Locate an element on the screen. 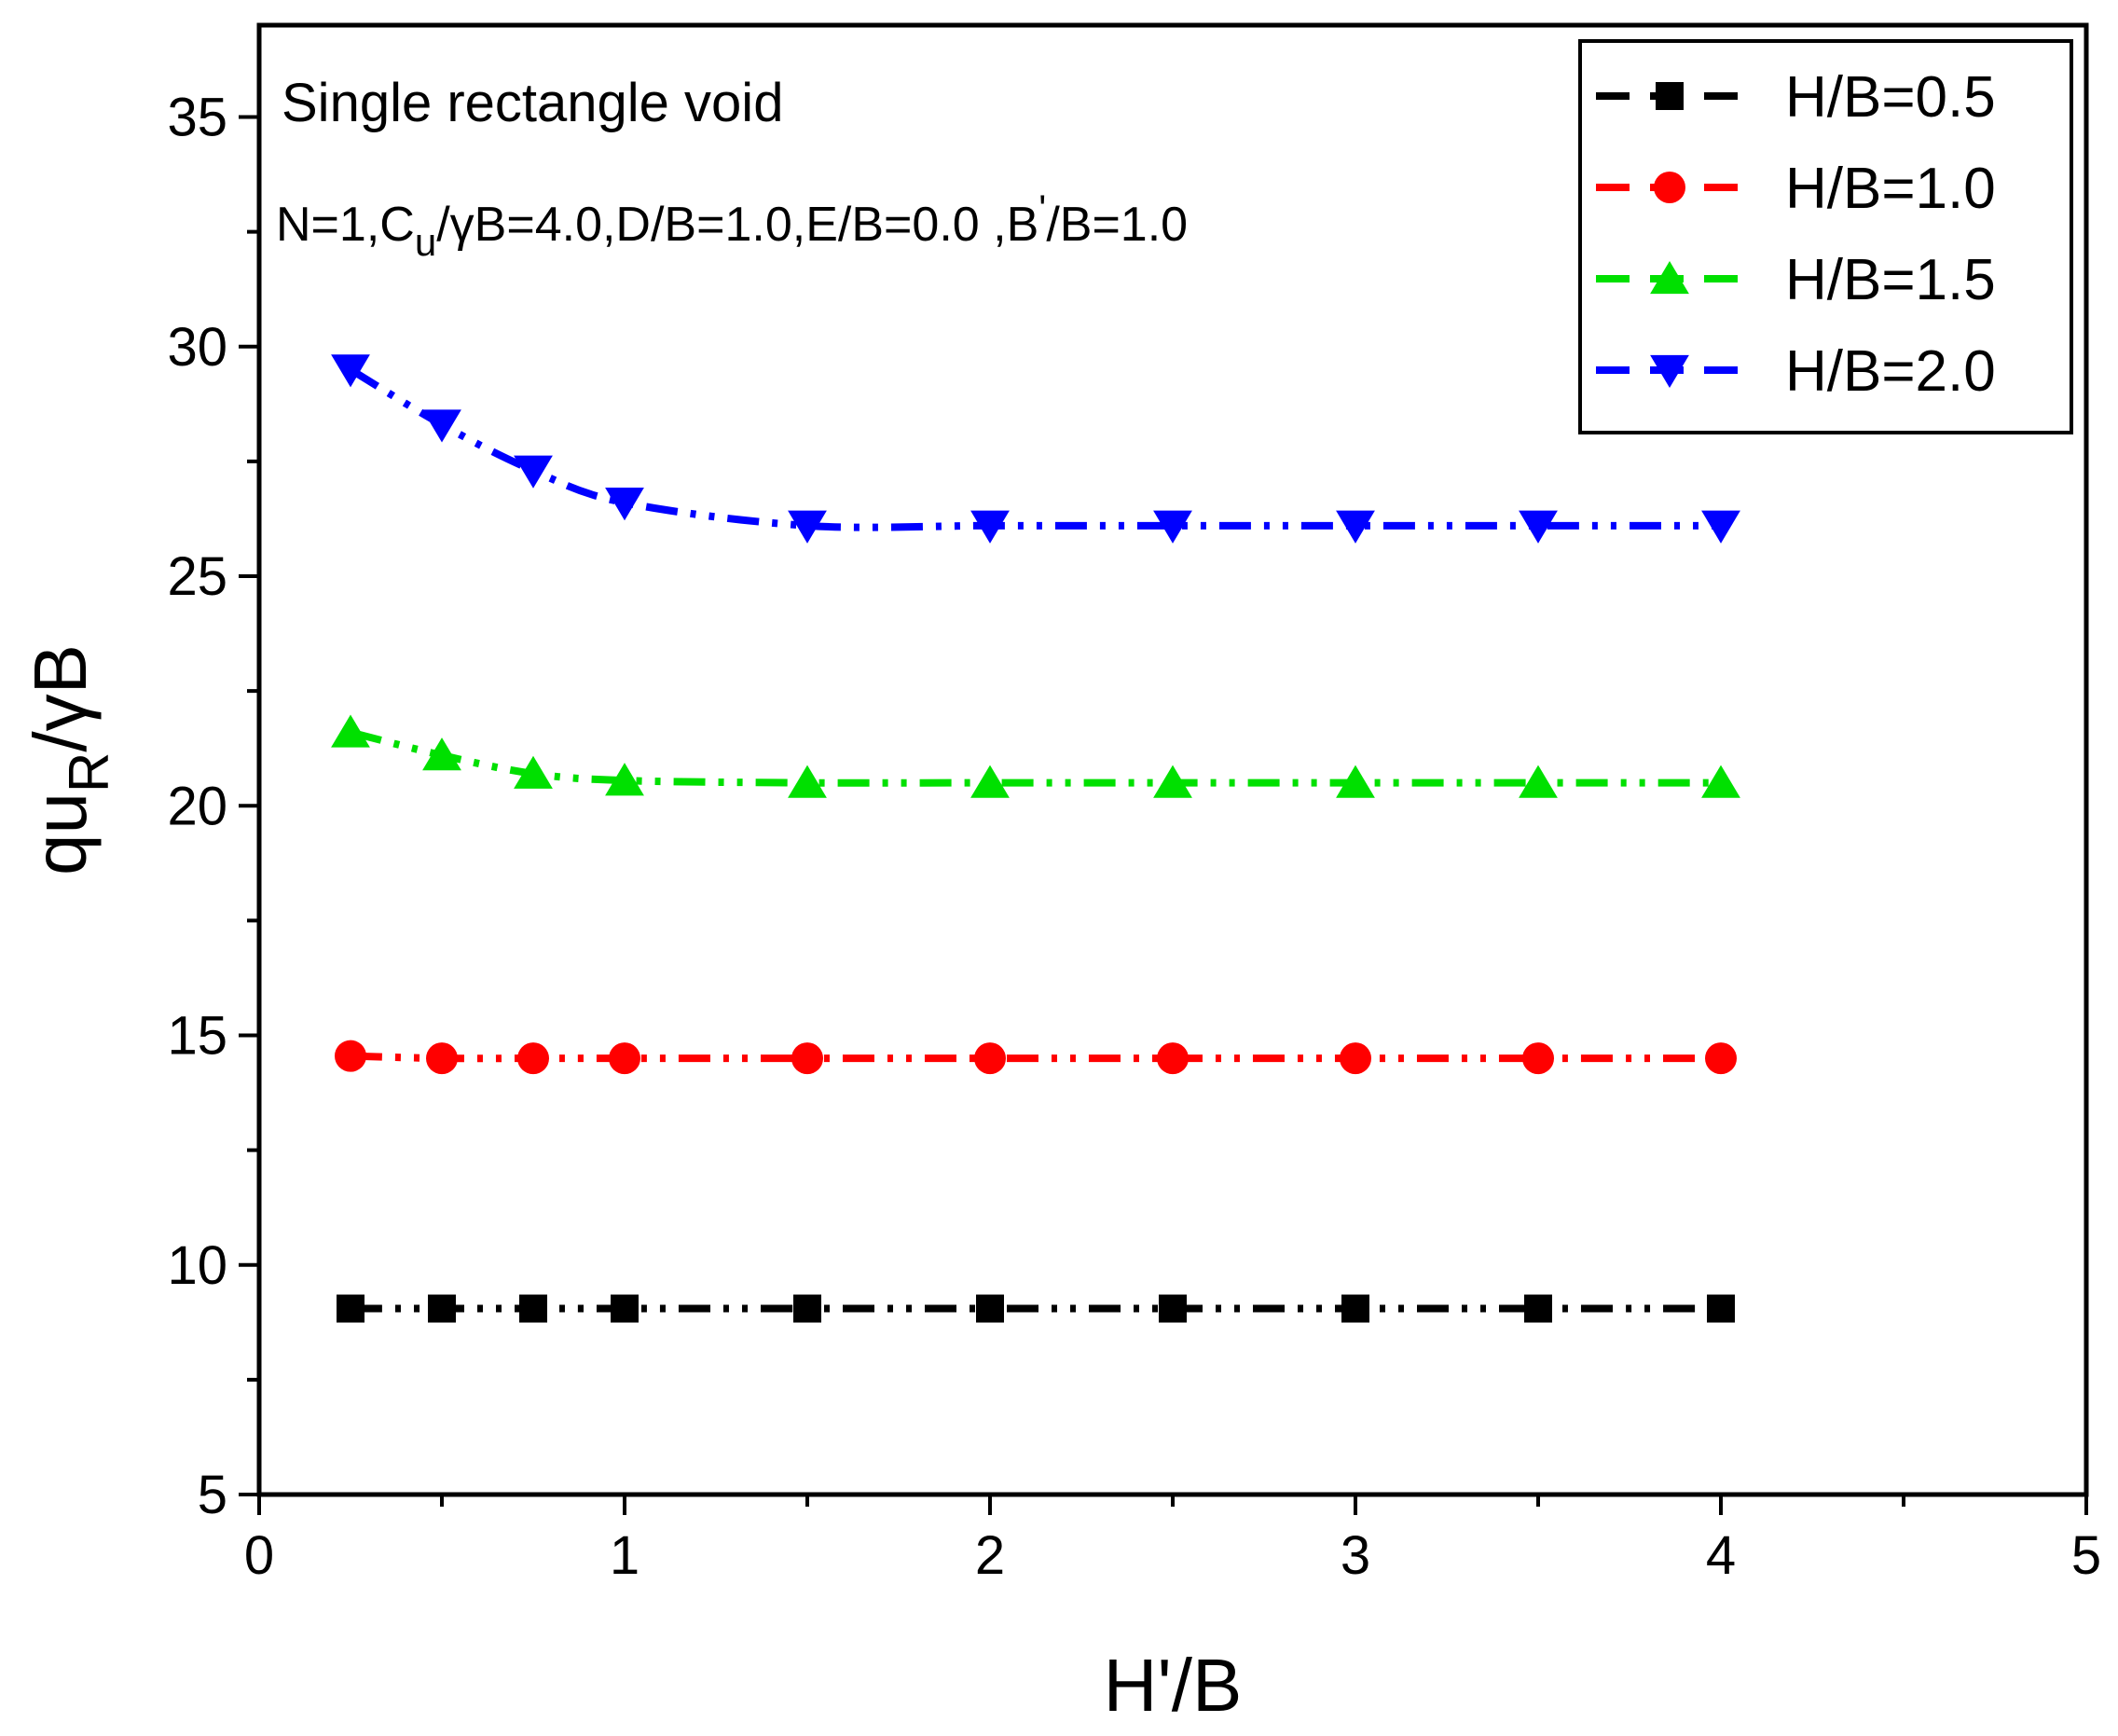 The image size is (2118, 1736). y-axis-title: quR/γB is located at coordinates (69, 759).